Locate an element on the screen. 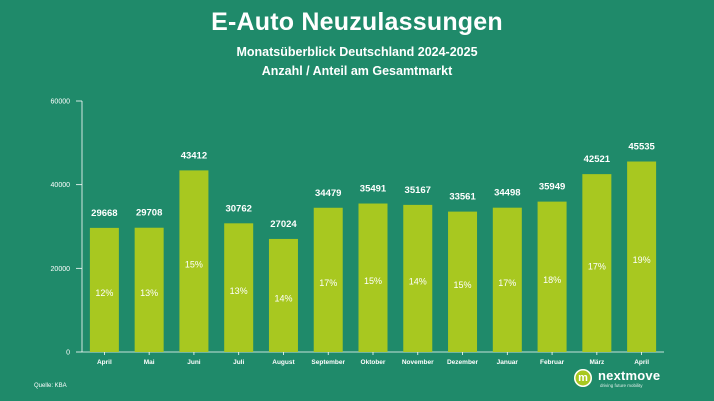  brand-logo: m nextmove driving future mobility is located at coordinates (634, 379).